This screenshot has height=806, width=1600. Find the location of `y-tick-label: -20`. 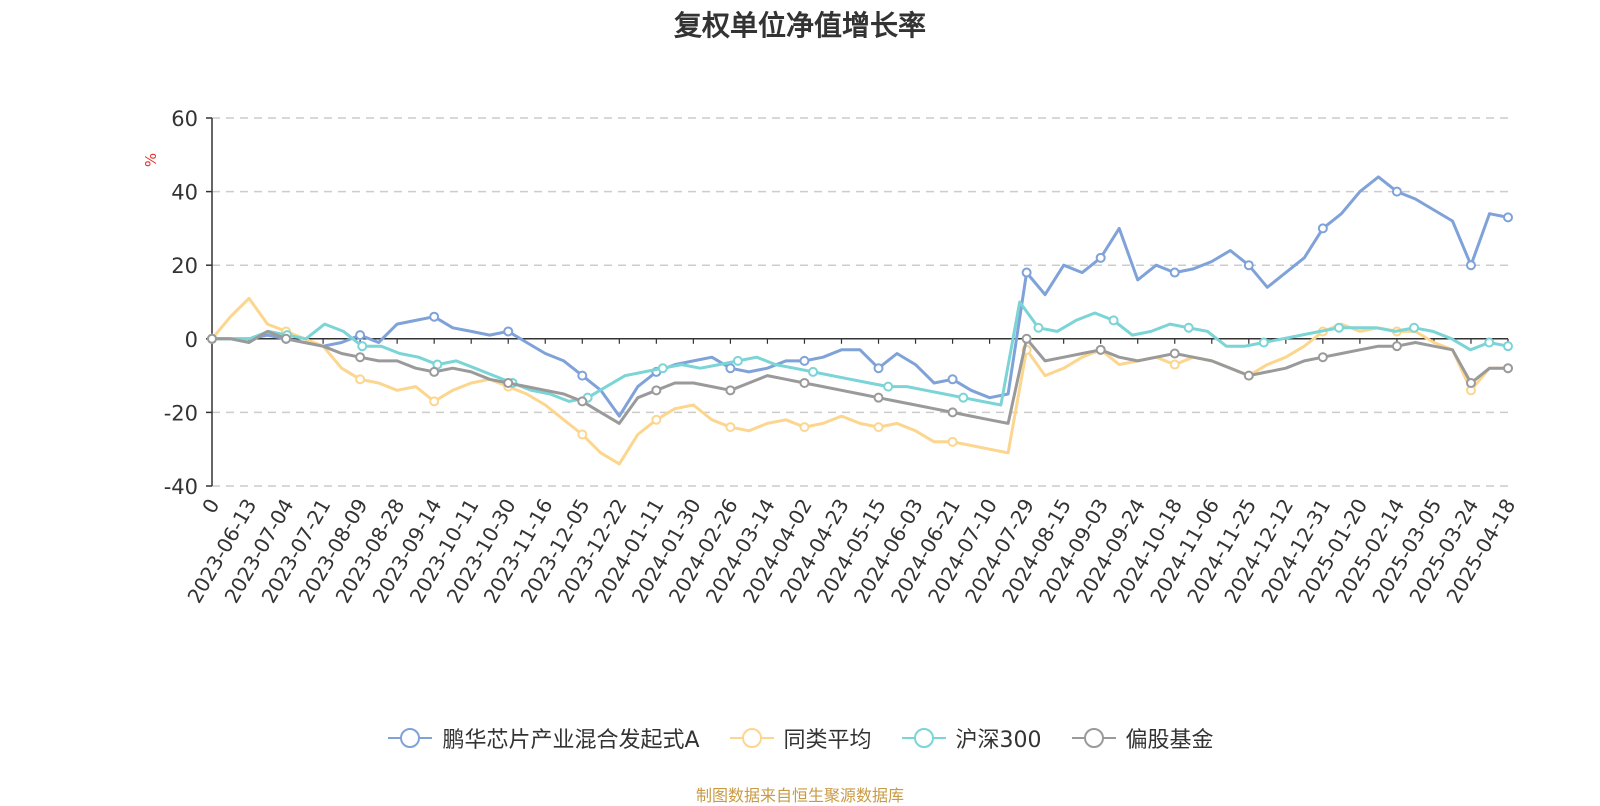

y-tick-label: -20 is located at coordinates (181, 413).